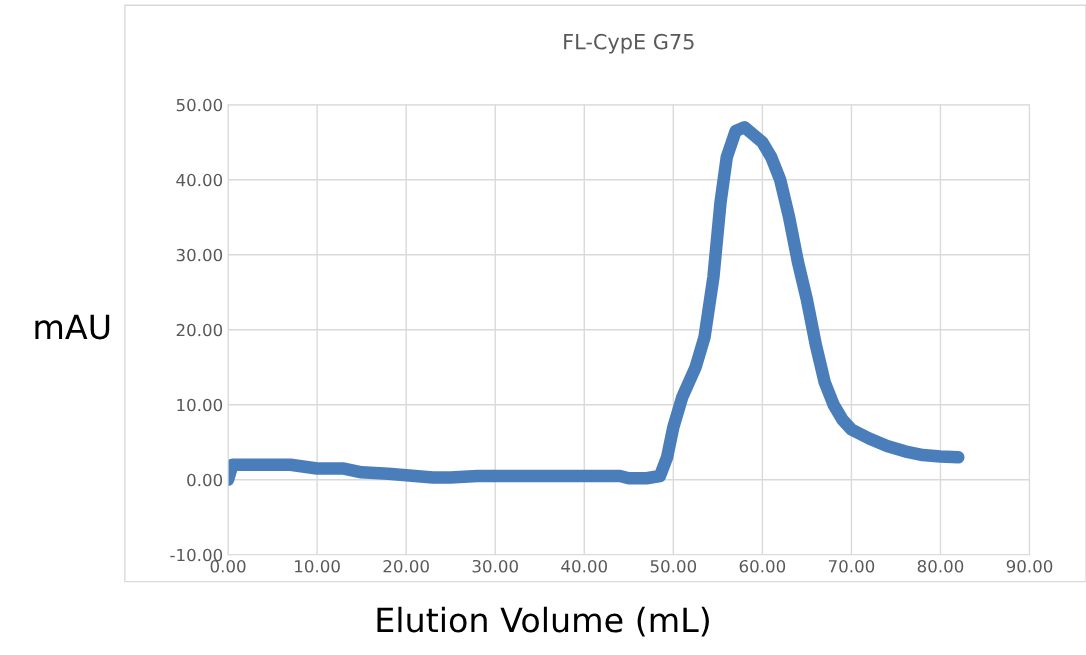 The image size is (1086, 655). What do you see at coordinates (406, 566) in the screenshot?
I see `x-tick-label: 20.00` at bounding box center [406, 566].